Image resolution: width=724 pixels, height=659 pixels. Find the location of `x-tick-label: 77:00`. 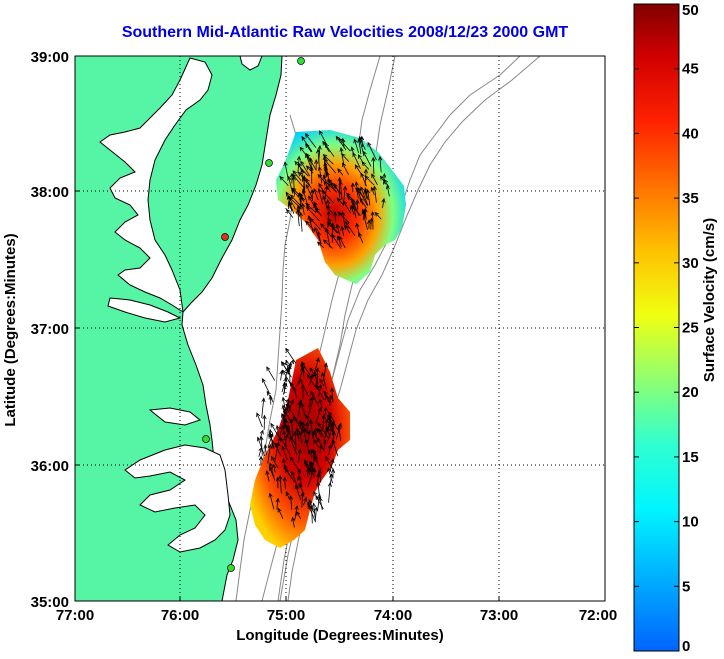

x-tick-label: 77:00 is located at coordinates (75, 615).